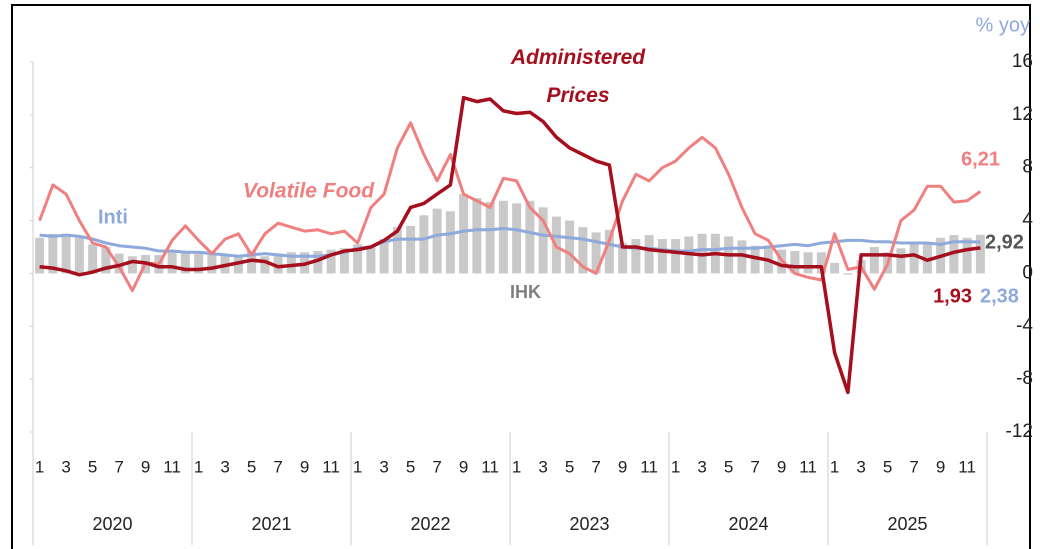 This screenshot has width=1040, height=549. I want to click on y-tick-label: -4, so click(1024, 325).